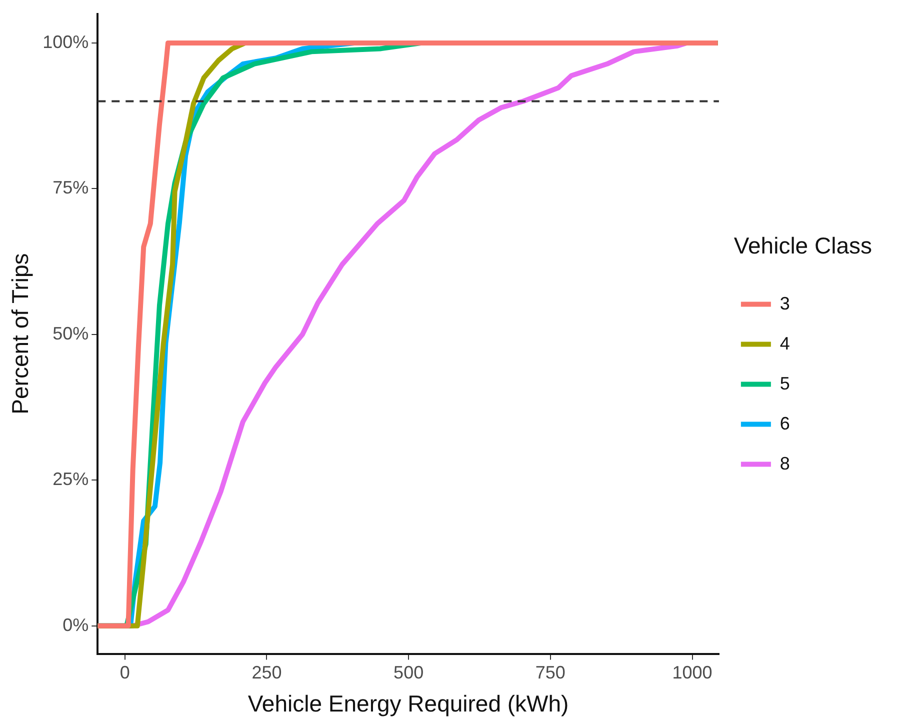 This screenshot has width=907, height=723. Describe the element at coordinates (803, 245) in the screenshot. I see `legend-title: Vehicle Class` at that location.